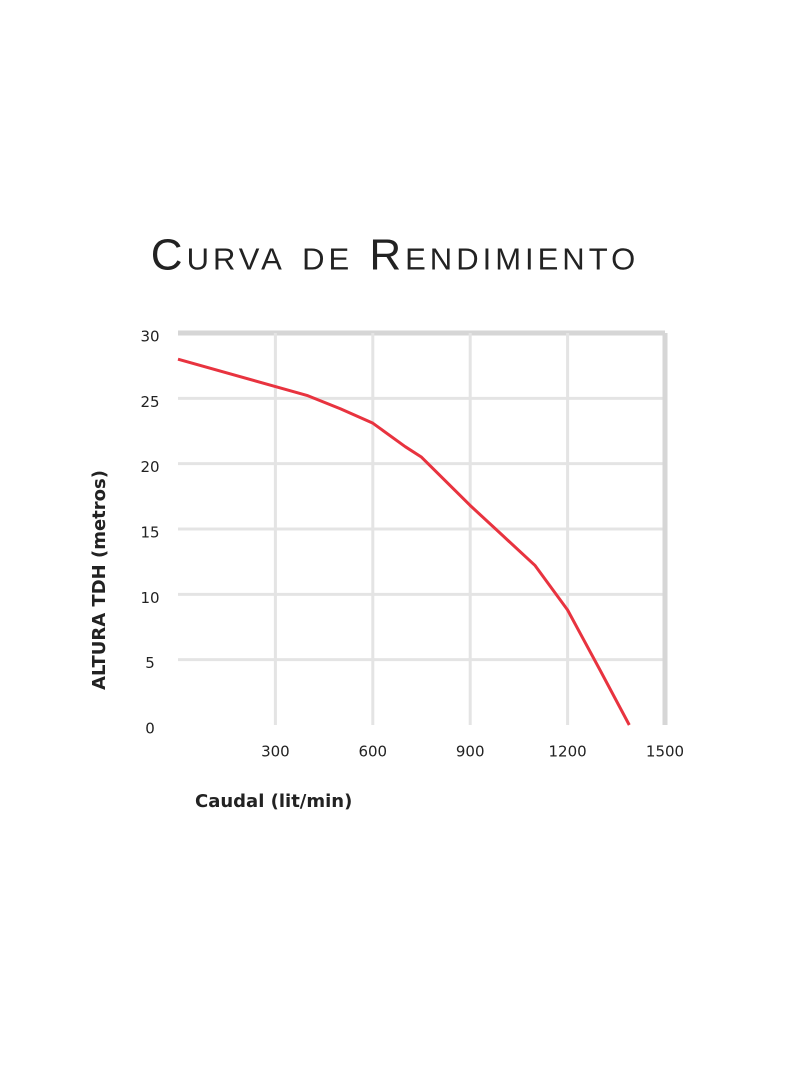  I want to click on y-tick-label: 15, so click(149, 533).